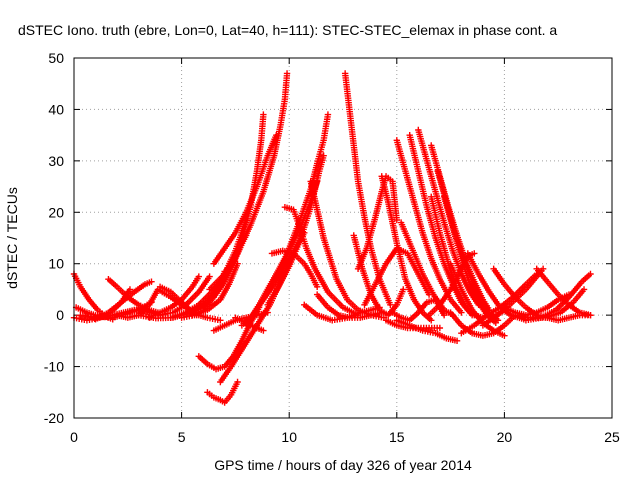  Describe the element at coordinates (343, 465) in the screenshot. I see `x-axis-label: GPS time / hours of day 326 of year 2014` at that location.